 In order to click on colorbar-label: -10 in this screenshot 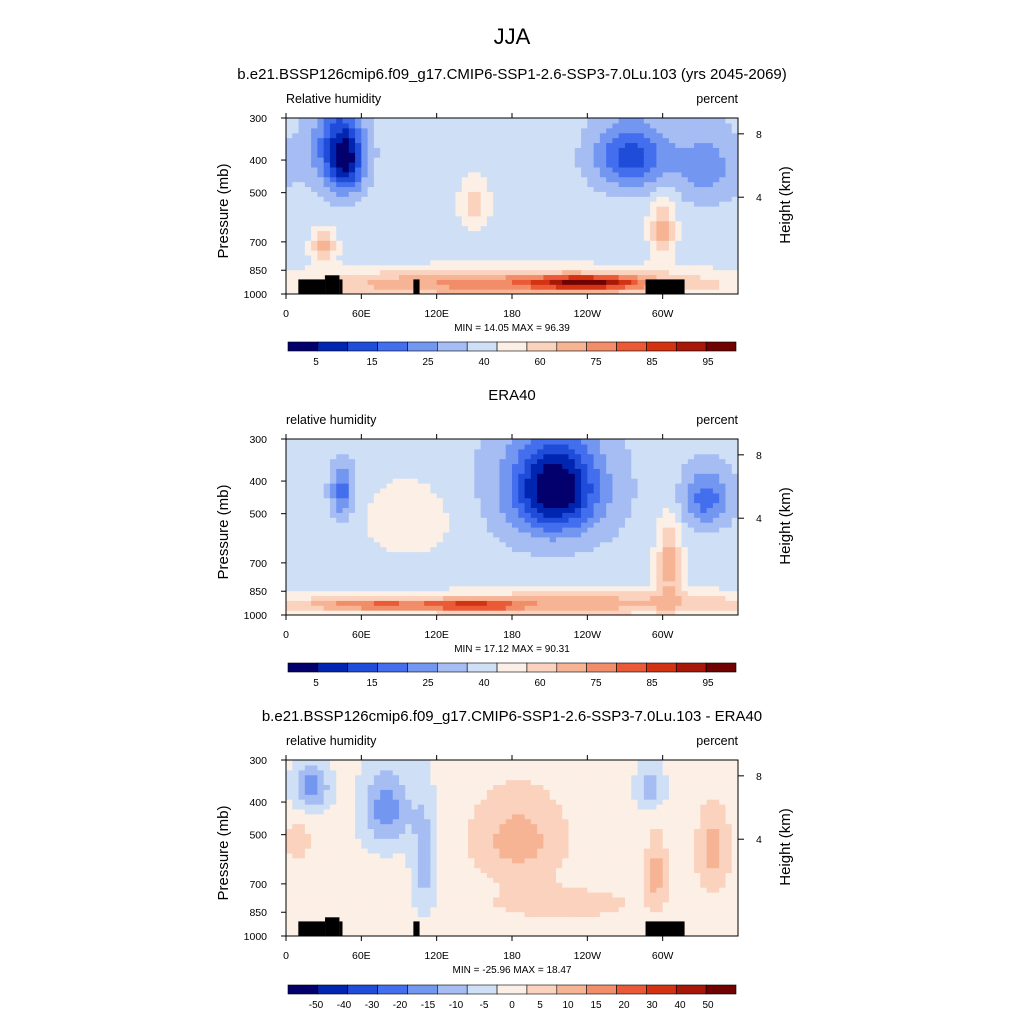, I will do `click(456, 1005)`.